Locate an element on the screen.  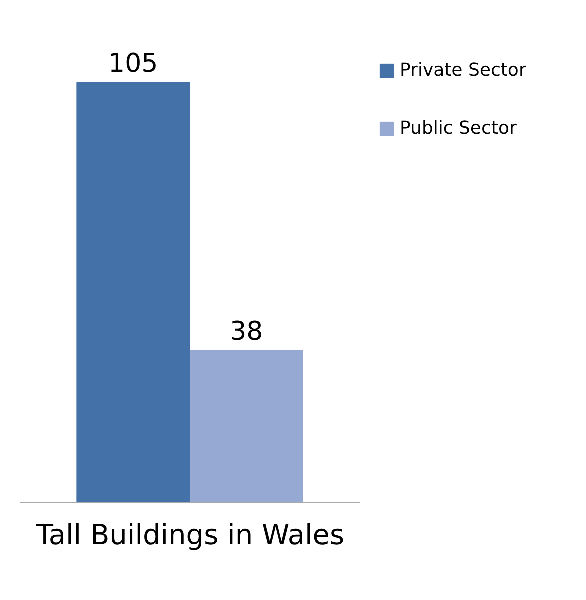
data-label: 38 is located at coordinates (247, 332).